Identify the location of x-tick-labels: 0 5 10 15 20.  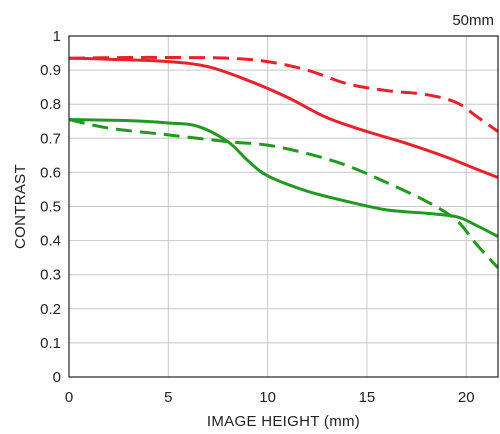
(270, 397).